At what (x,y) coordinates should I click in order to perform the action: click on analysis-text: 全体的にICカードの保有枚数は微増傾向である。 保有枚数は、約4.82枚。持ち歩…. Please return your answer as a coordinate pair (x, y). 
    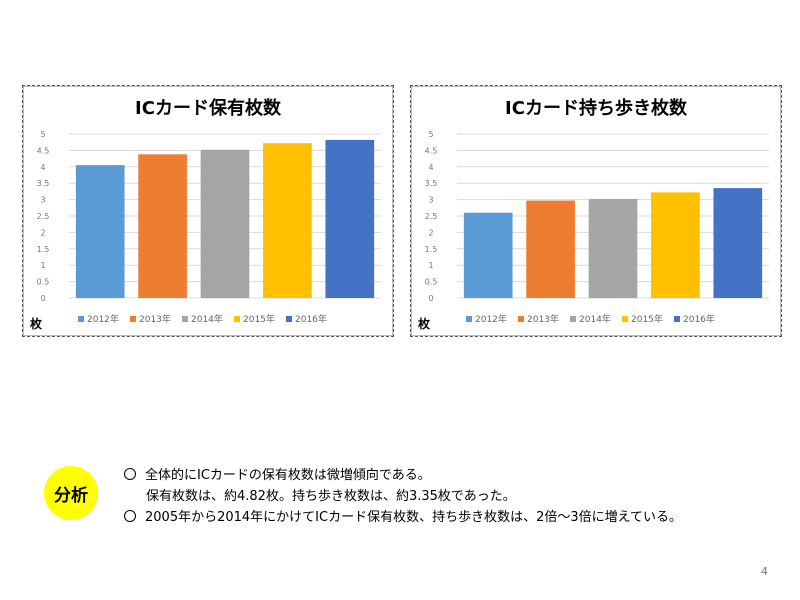
    Looking at the image, I should click on (403, 496).